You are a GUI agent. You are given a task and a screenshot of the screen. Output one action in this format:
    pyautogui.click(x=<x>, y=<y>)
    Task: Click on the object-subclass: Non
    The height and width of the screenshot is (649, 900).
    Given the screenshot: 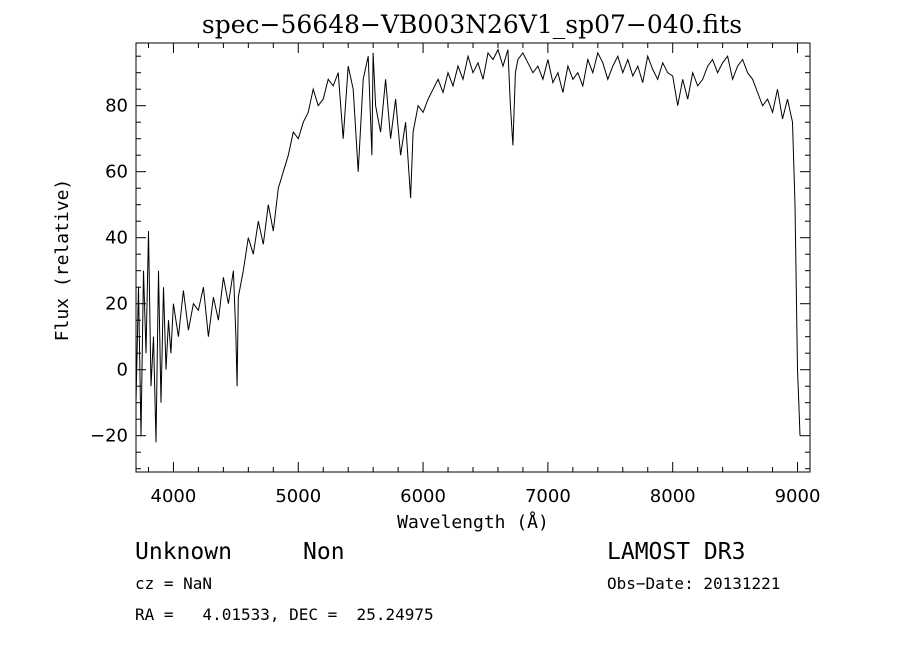 What is the action you would take?
    pyautogui.click(x=324, y=552)
    